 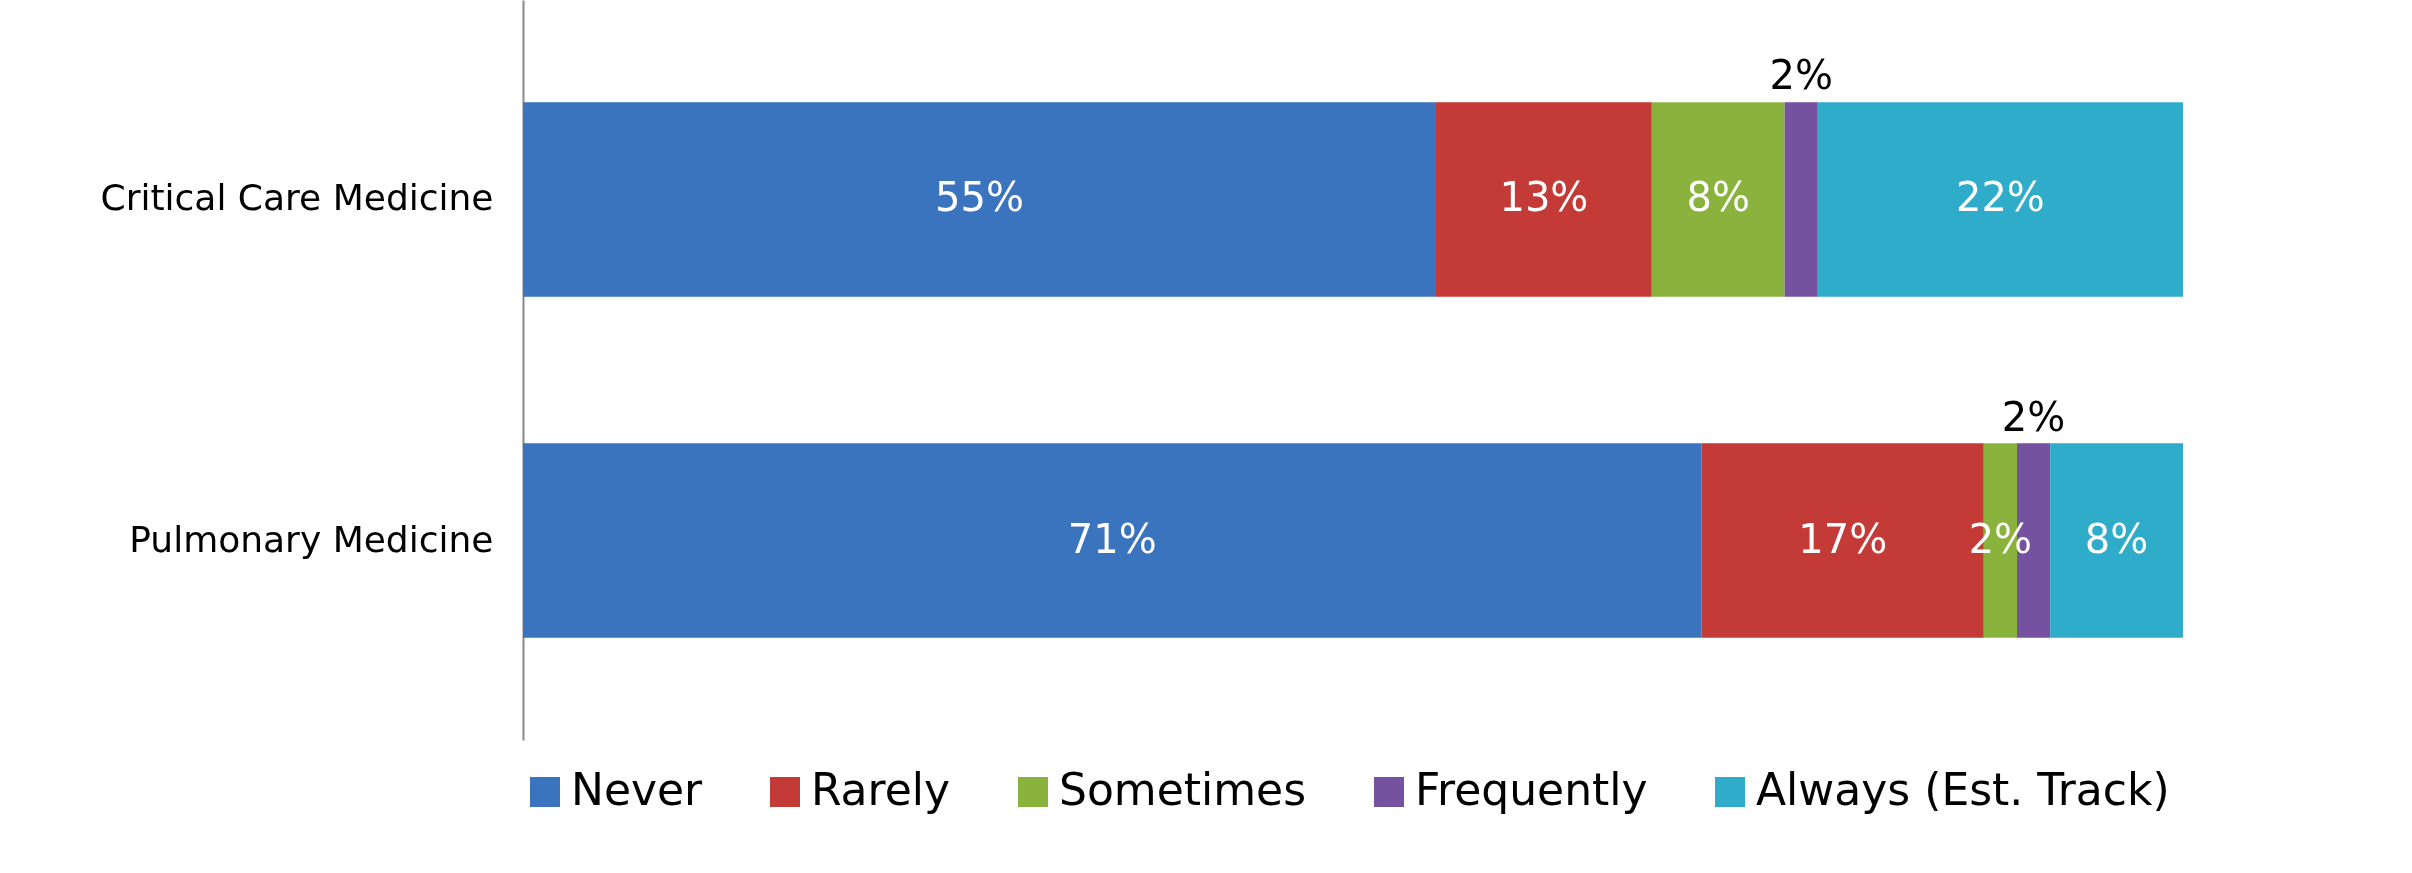 I want to click on y-tick-label: Pulmonary Medicine, so click(x=311, y=539).